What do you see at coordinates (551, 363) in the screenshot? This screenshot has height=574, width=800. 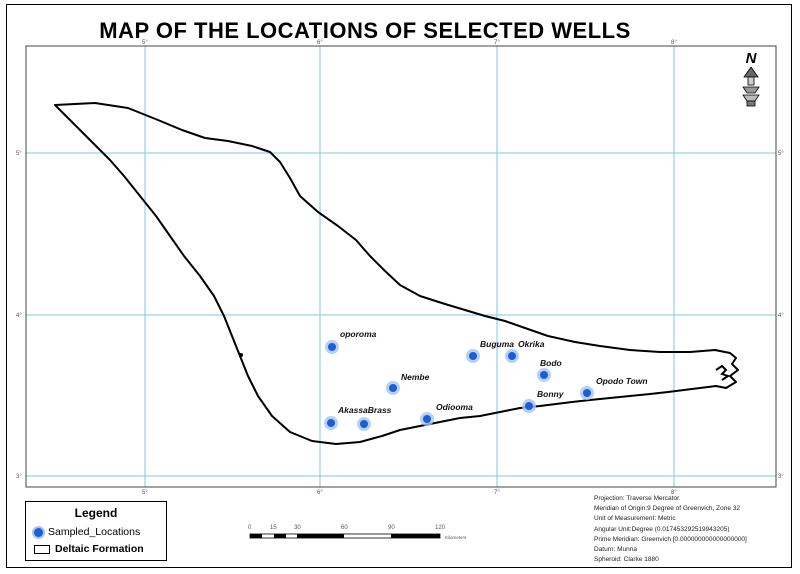 I see `well-label-bodo: Bodo` at bounding box center [551, 363].